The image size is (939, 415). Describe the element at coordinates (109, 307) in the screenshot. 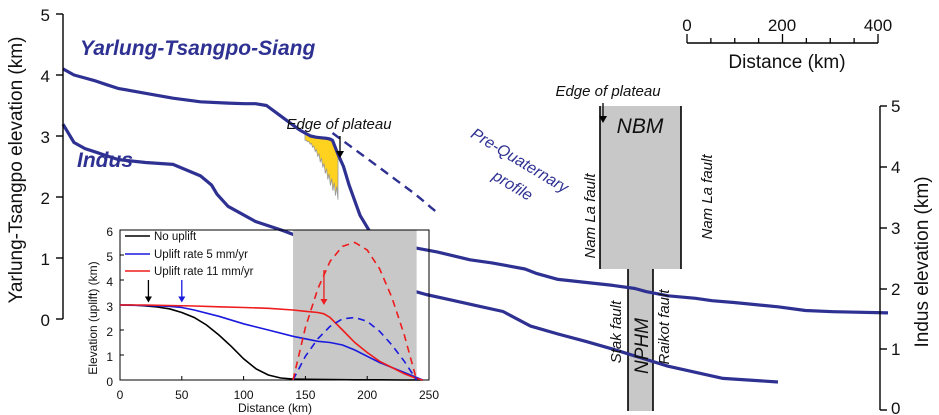

I see `inset-y-tick-label: 3` at that location.